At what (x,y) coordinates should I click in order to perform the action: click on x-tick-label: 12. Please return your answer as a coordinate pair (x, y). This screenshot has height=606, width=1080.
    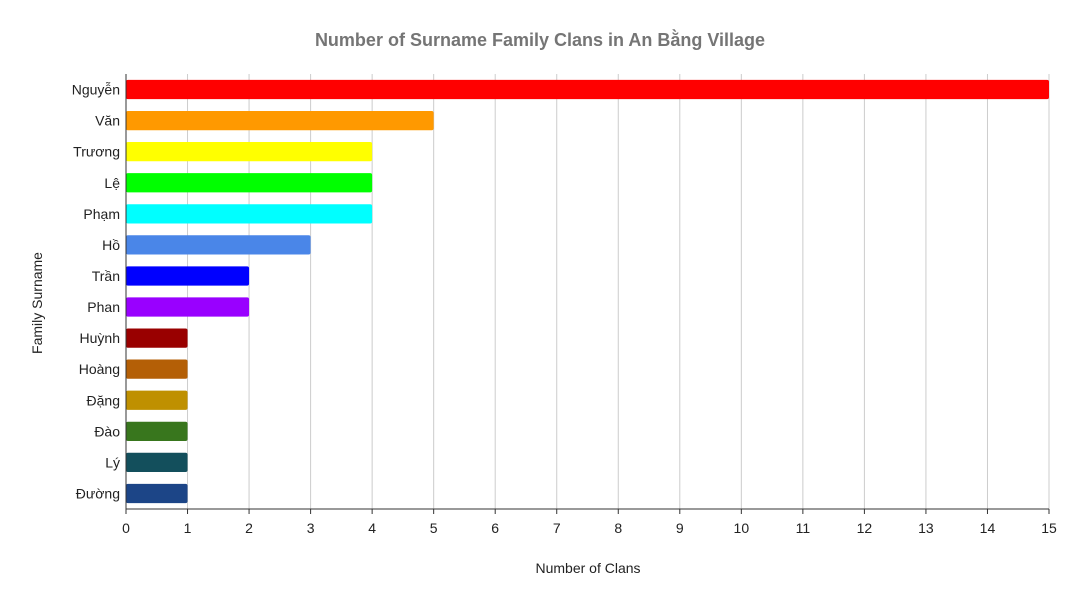
    Looking at the image, I should click on (865, 528).